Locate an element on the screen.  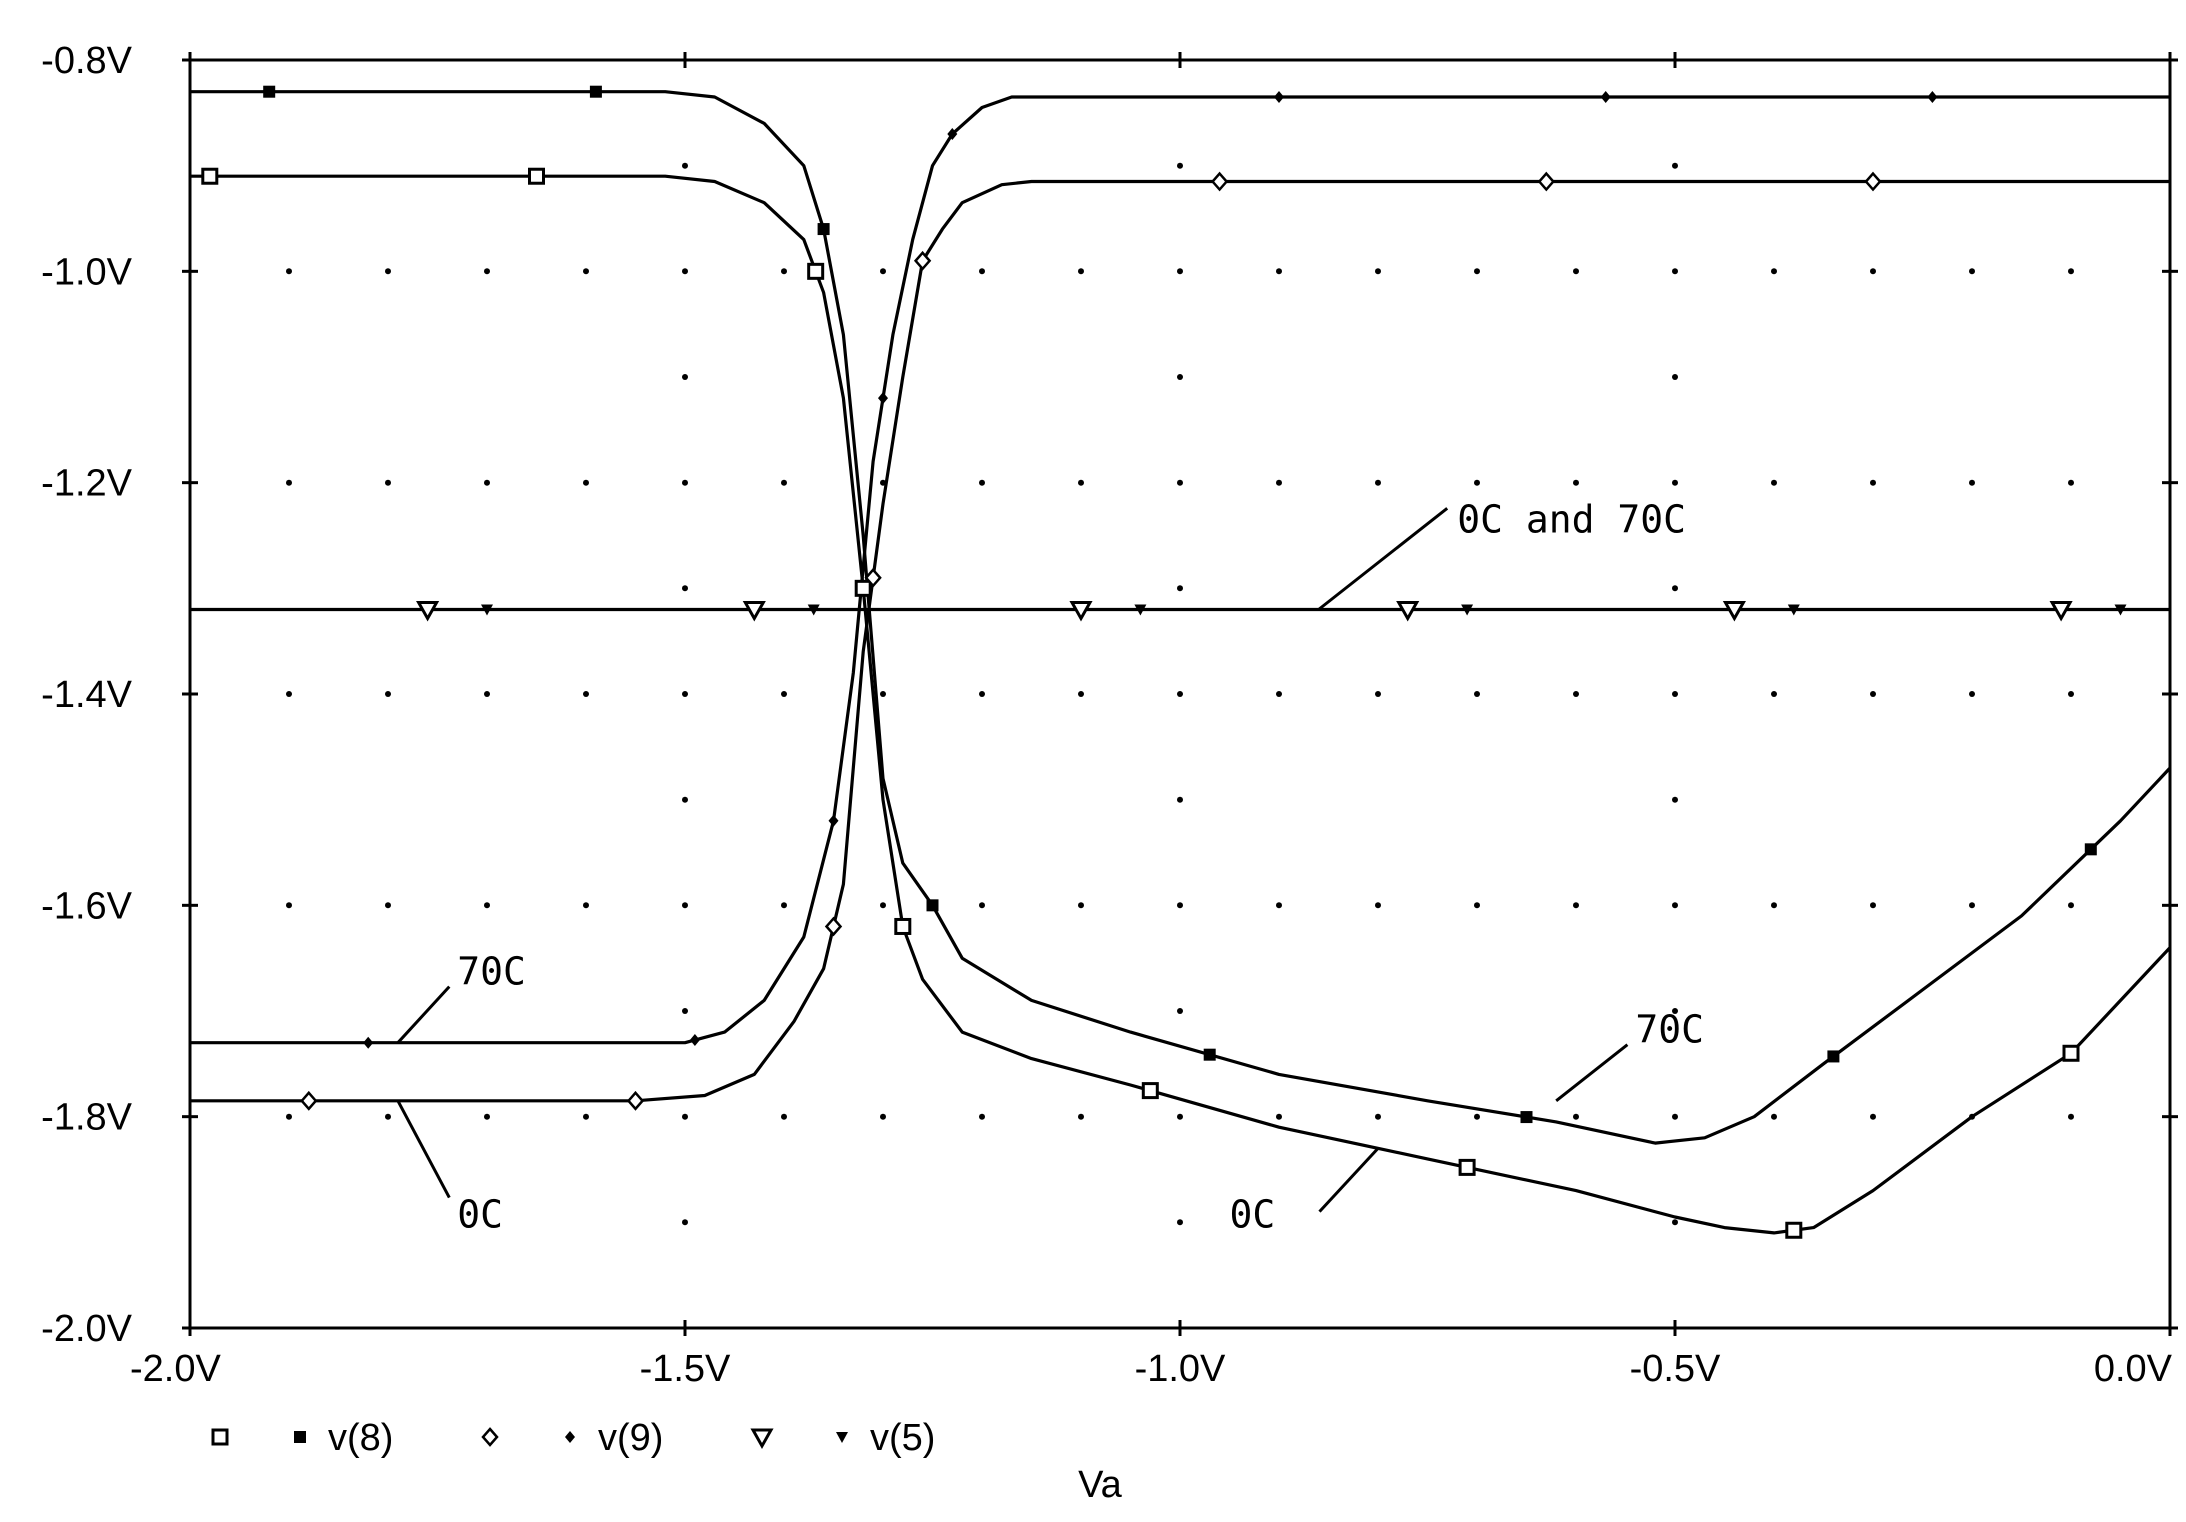
y-tick-label: -1.4V is located at coordinates (86, 695).